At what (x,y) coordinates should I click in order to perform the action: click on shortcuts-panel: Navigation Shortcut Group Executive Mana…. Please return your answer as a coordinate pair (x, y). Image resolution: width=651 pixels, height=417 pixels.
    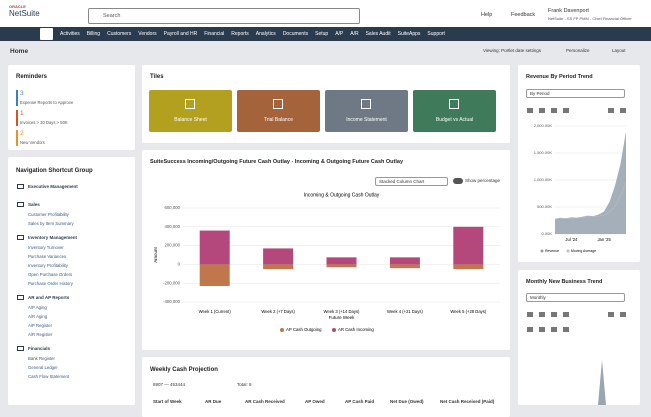
    Looking at the image, I should click on (71, 281).